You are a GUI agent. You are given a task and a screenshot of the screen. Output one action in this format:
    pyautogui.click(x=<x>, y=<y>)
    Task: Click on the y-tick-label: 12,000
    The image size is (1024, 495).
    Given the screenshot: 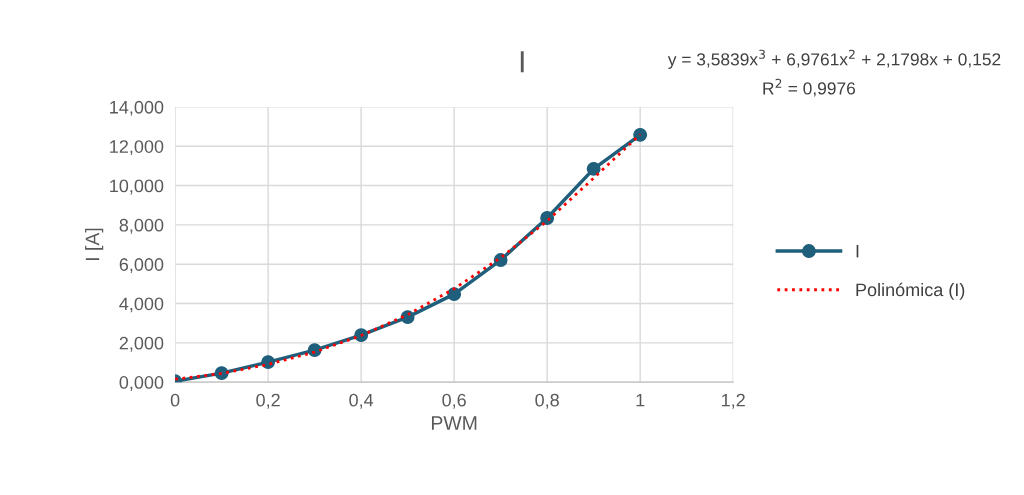 What is the action you would take?
    pyautogui.click(x=137, y=148)
    